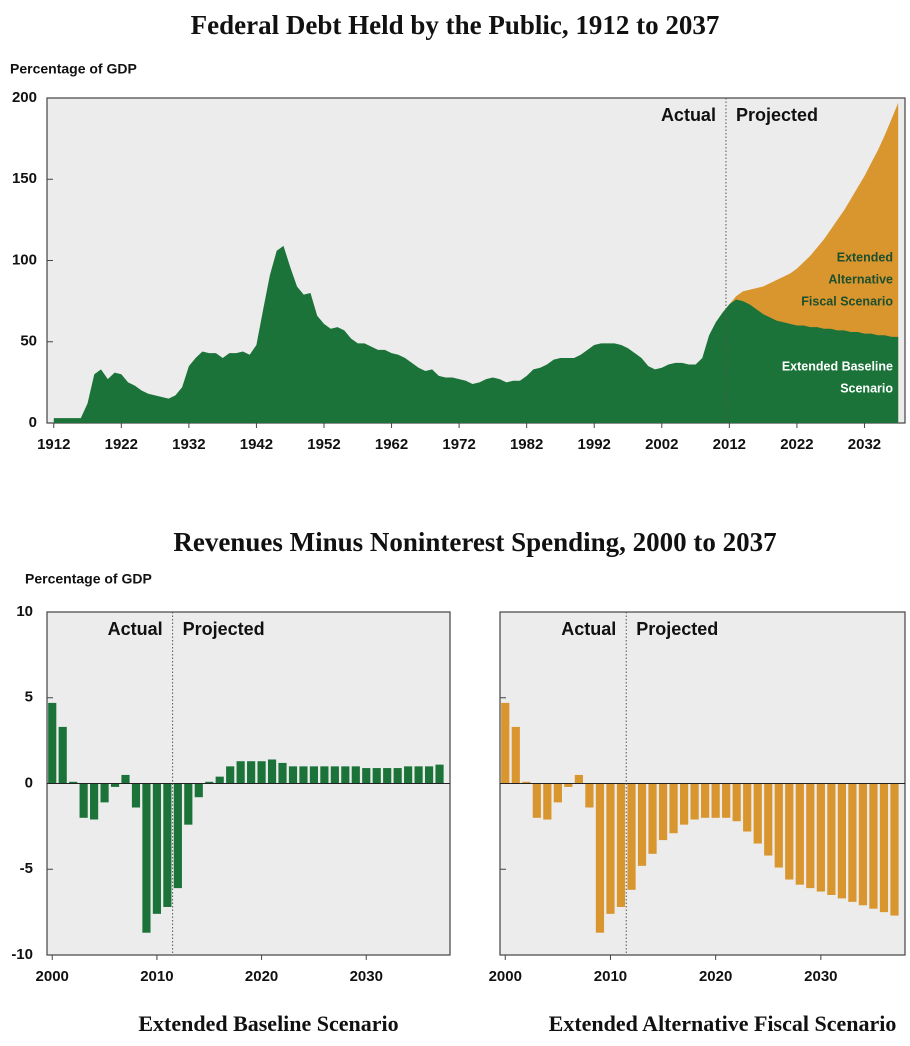 The image size is (910, 1046). I want to click on x-tick-label: 2012, so click(729, 444).